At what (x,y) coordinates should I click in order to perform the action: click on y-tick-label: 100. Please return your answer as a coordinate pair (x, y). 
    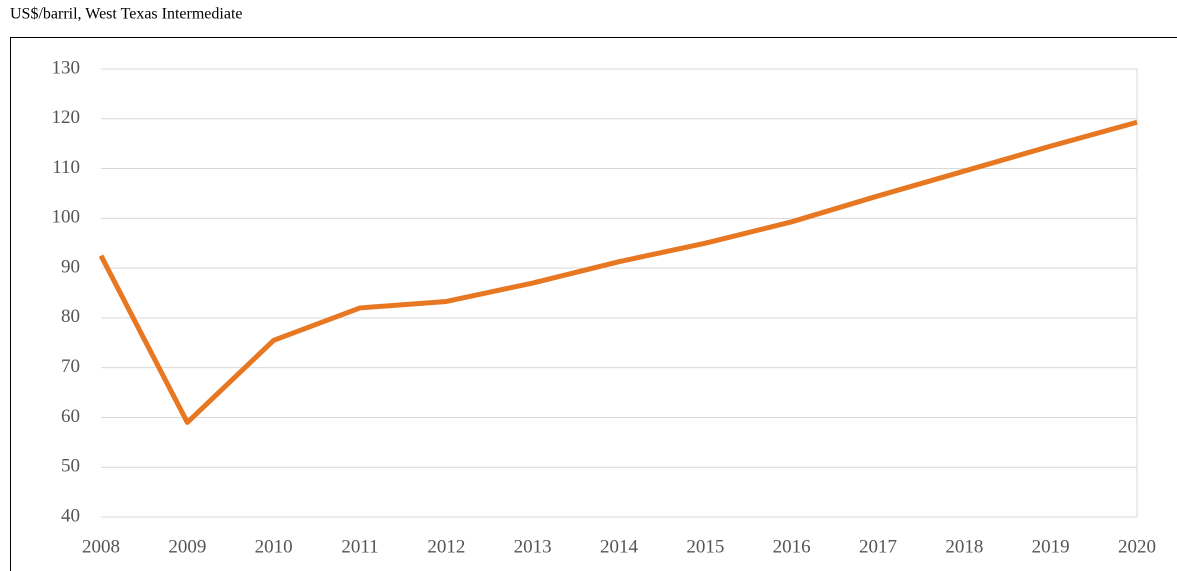
    Looking at the image, I should click on (66, 217).